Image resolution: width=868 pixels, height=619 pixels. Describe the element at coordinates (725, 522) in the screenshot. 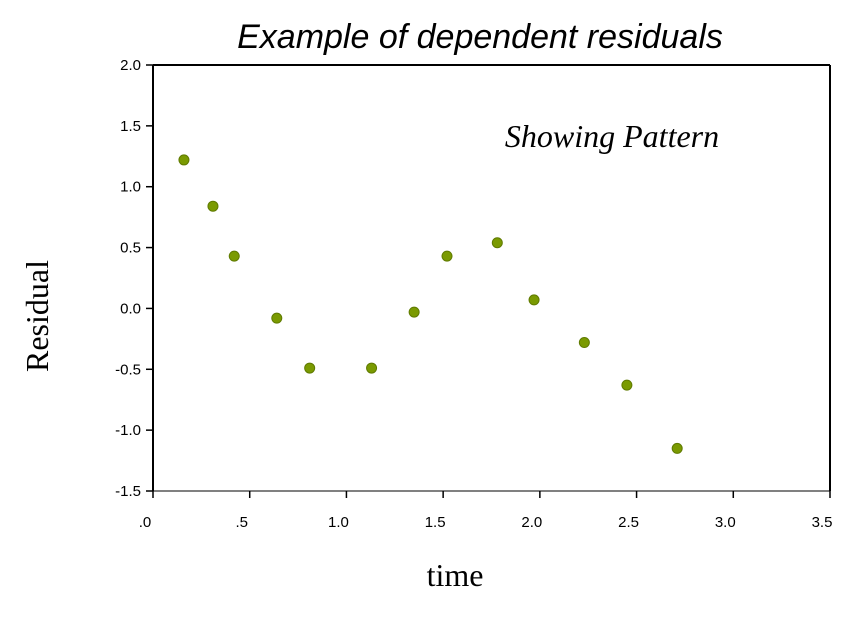

I see `x-tick-label: 3.0` at that location.